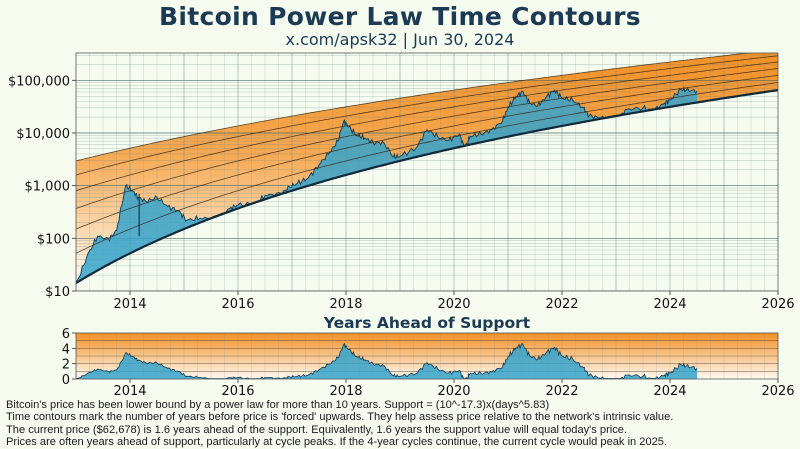 The height and width of the screenshot is (449, 800). I want to click on lower-x-tick-label: 2018, so click(345, 391).